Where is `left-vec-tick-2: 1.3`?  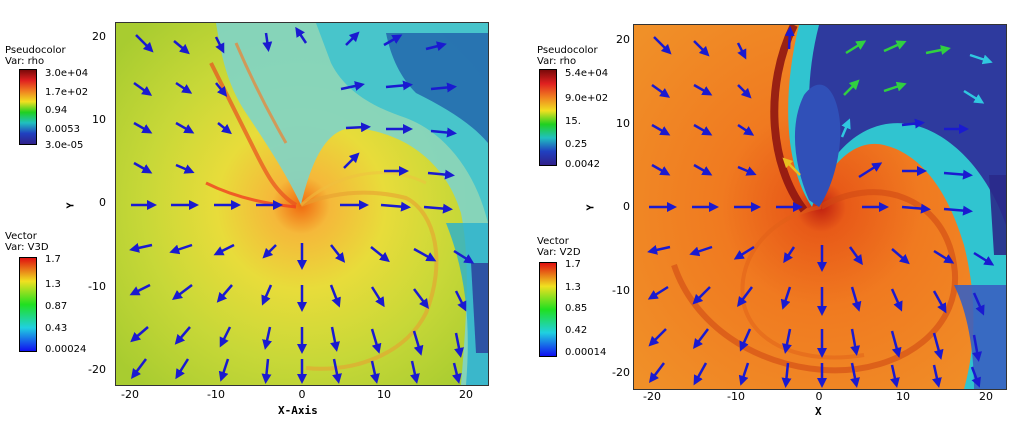
left-vec-tick-2: 1.3 is located at coordinates (53, 284).